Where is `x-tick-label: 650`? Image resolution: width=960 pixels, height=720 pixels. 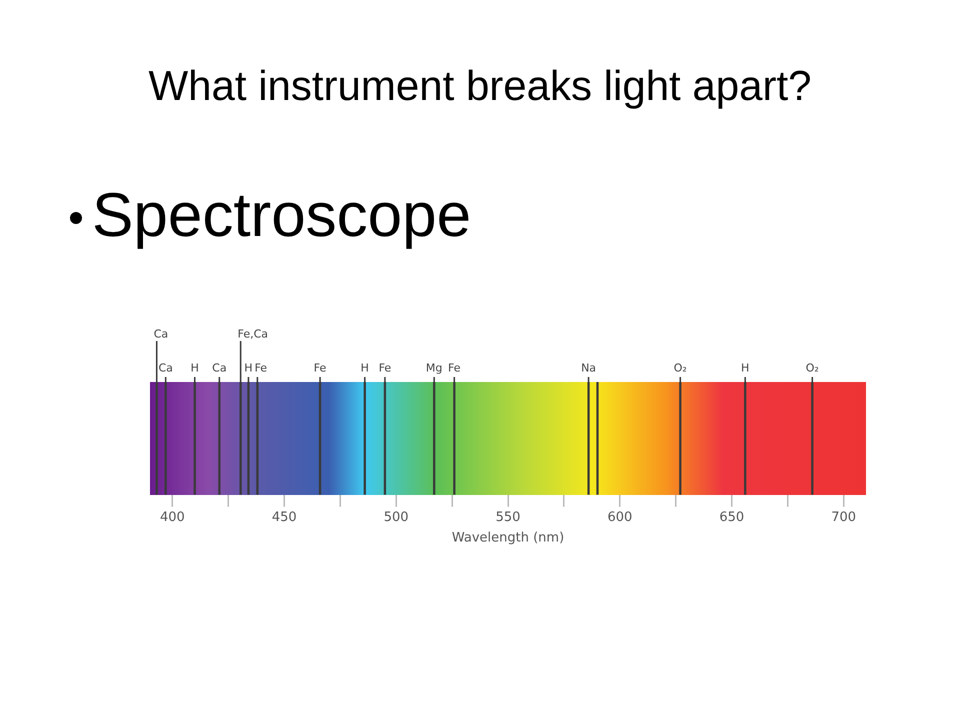 x-tick-label: 650 is located at coordinates (731, 517).